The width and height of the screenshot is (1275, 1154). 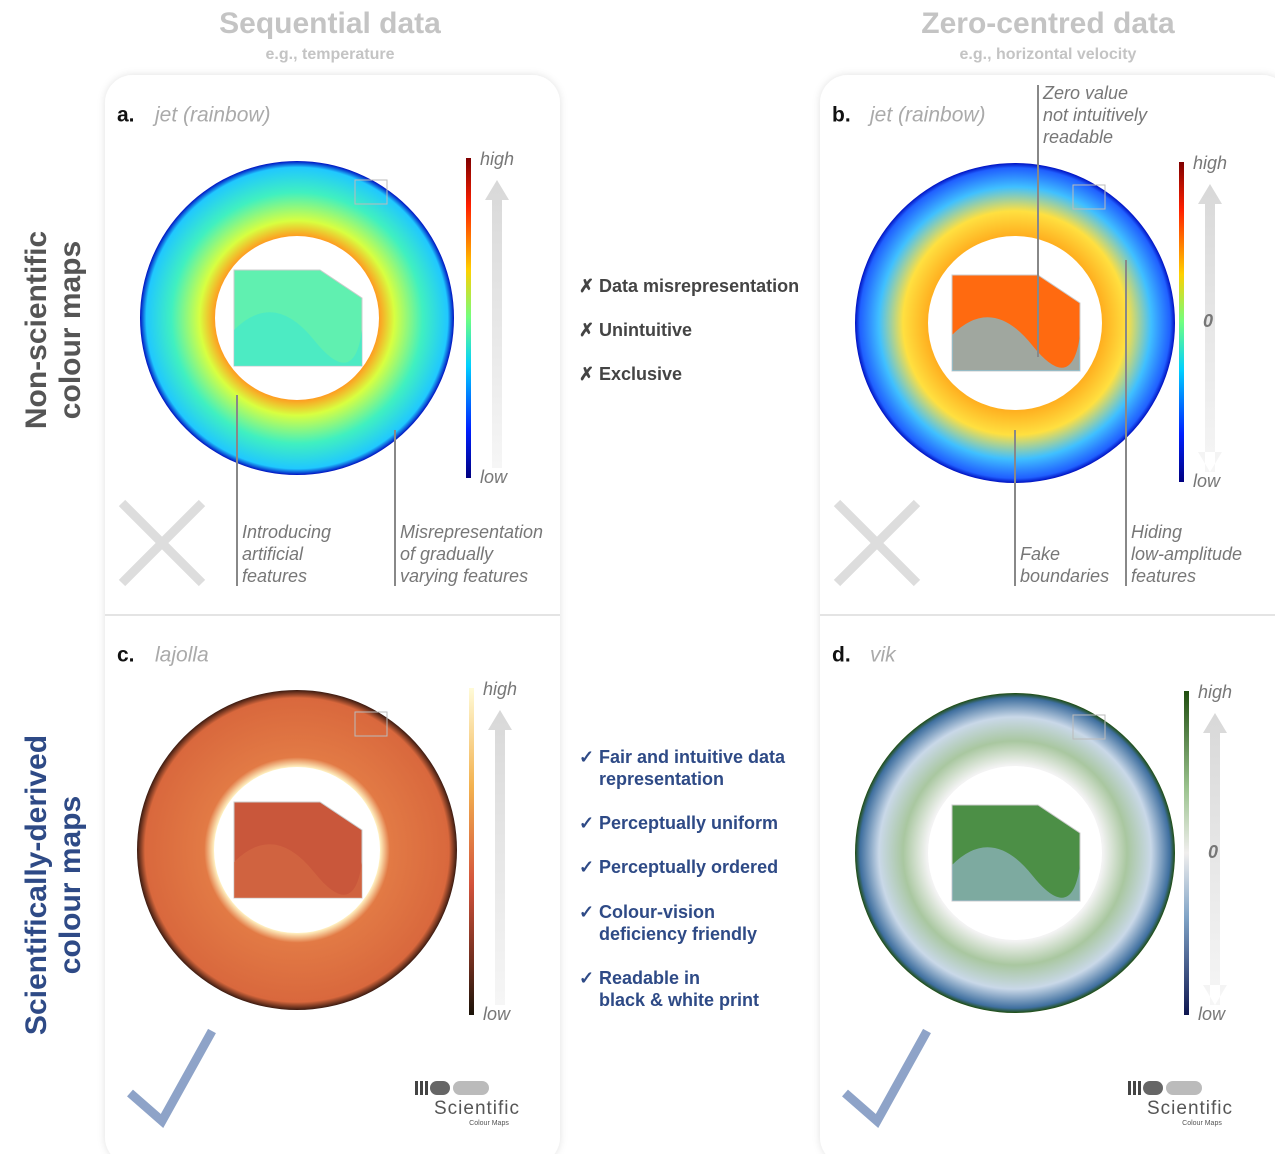 What do you see at coordinates (699, 286) in the screenshot?
I see `list-item: Data misrepresentation` at bounding box center [699, 286].